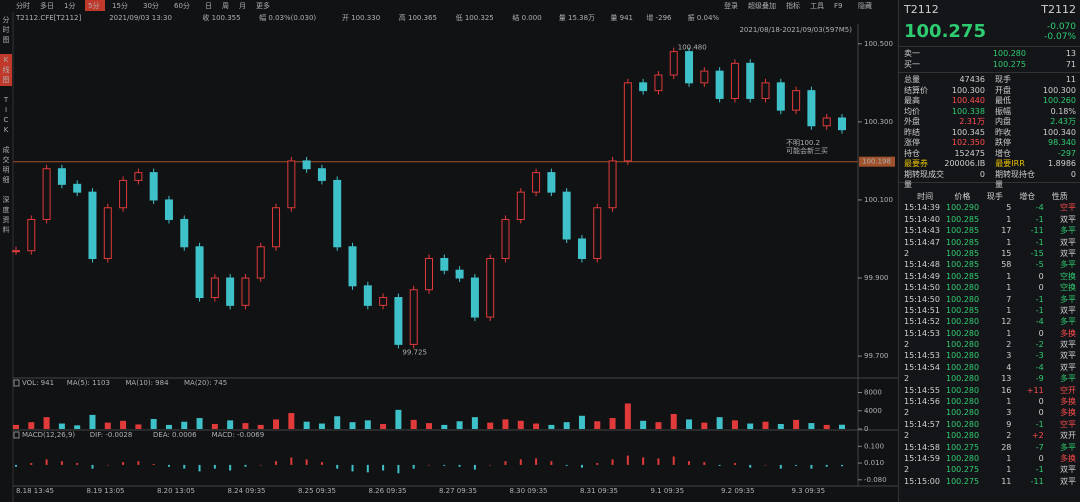 The width and height of the screenshot is (1080, 502). Describe the element at coordinates (1037, 231) in the screenshot. I see `trade-oi: -11` at that location.